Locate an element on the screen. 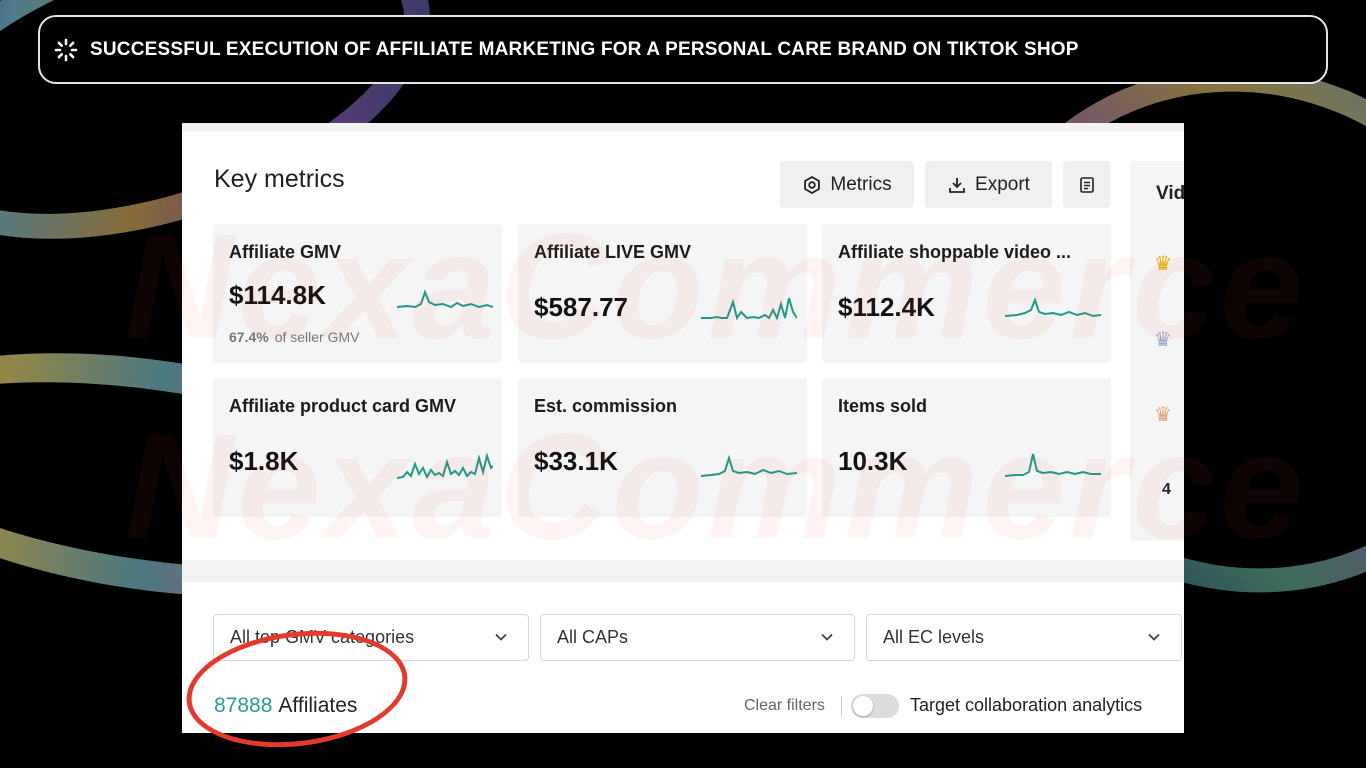  metric-card: Est. commission $33.1K is located at coordinates (662, 447).